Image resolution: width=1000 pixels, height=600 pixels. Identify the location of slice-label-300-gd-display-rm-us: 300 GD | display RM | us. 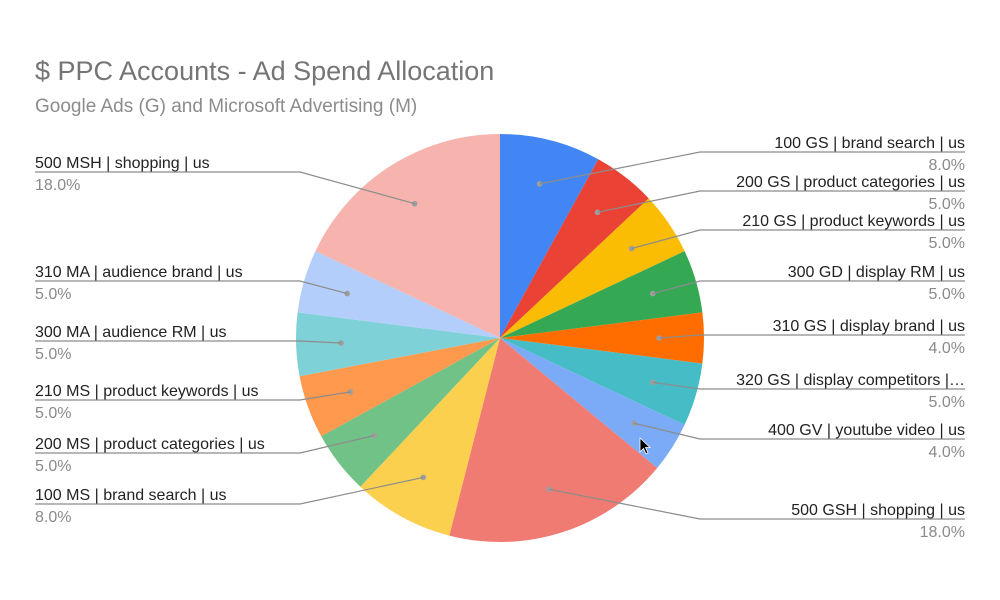
(876, 272).